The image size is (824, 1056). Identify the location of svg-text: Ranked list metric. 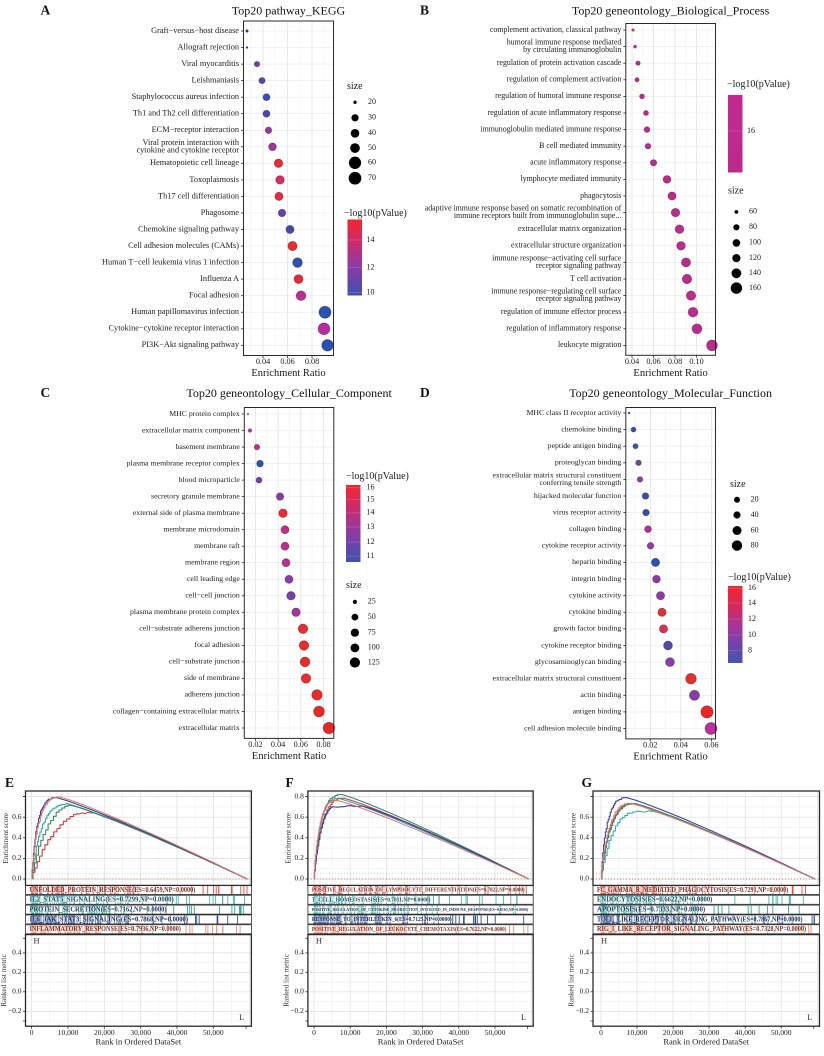
(286, 980).